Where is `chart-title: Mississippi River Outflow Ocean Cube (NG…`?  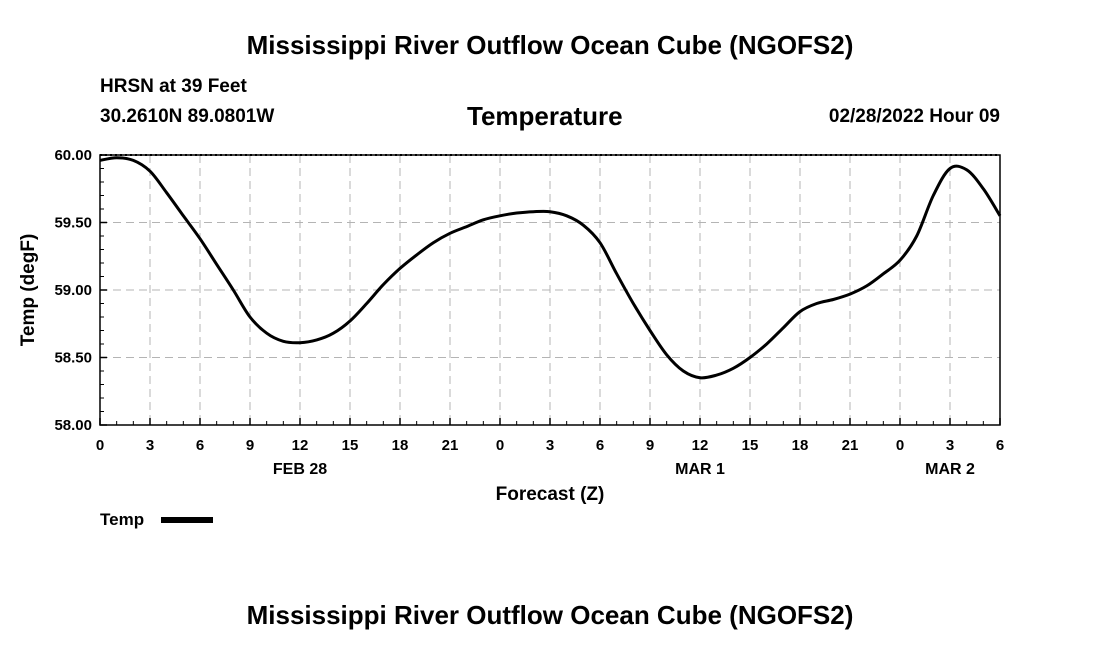 chart-title: Mississippi River Outflow Ocean Cube (NG… is located at coordinates (550, 45).